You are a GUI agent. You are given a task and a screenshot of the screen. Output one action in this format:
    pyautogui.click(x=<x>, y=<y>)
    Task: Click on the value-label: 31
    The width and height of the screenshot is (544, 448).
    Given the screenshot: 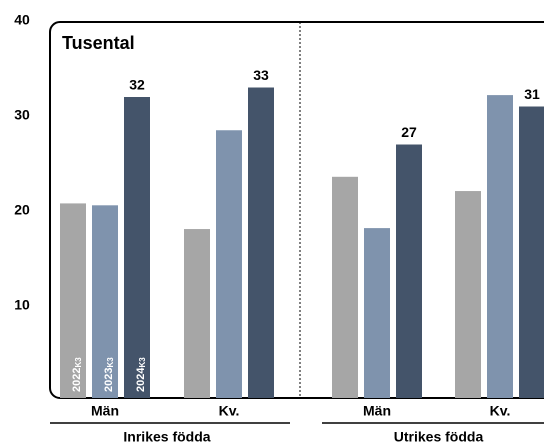 What is the action you would take?
    pyautogui.click(x=532, y=94)
    